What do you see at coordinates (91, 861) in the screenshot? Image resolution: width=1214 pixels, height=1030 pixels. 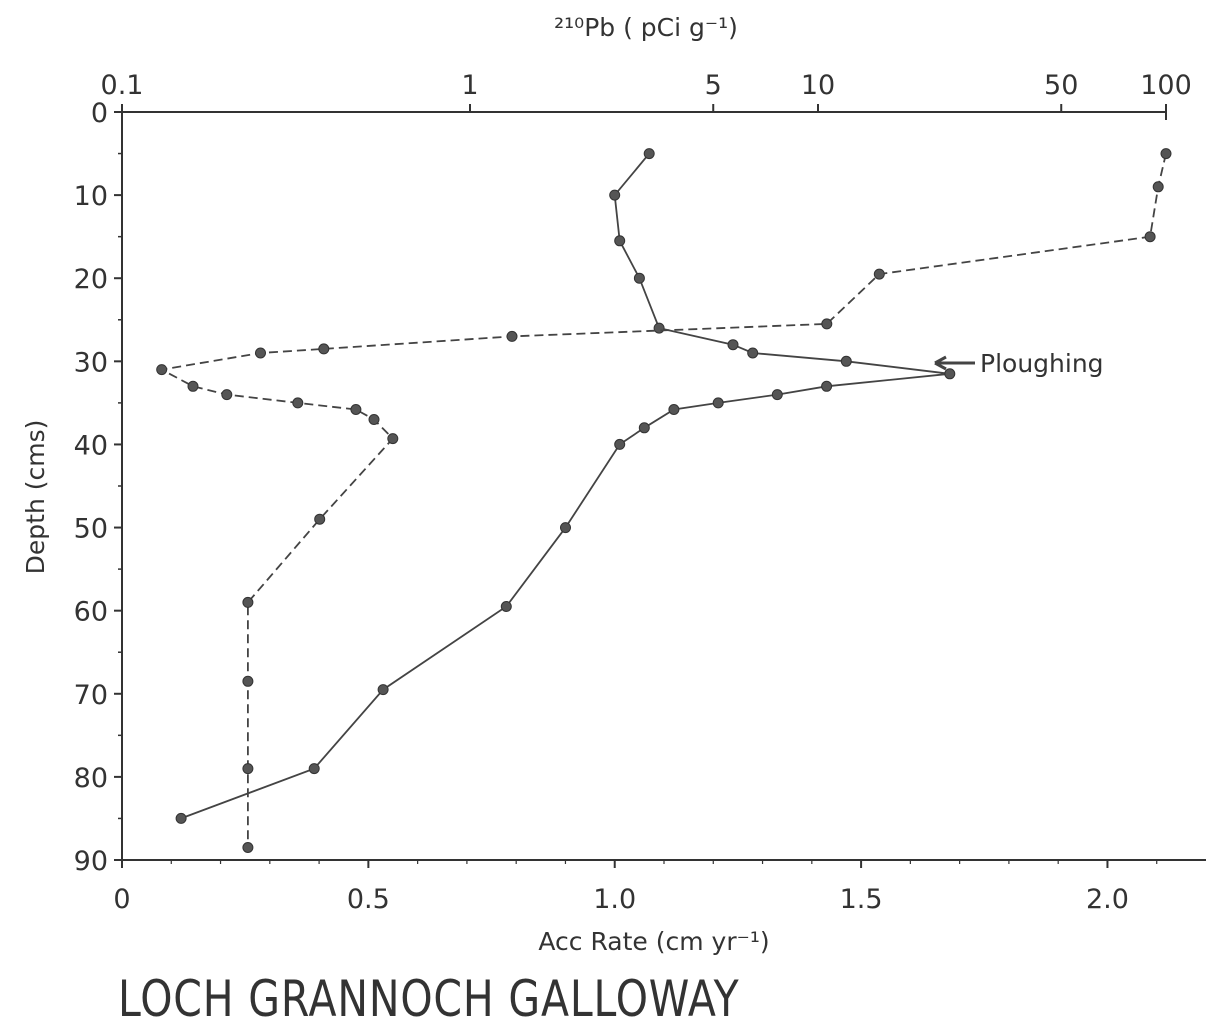 I see `y-tick-label: 90` at bounding box center [91, 861].